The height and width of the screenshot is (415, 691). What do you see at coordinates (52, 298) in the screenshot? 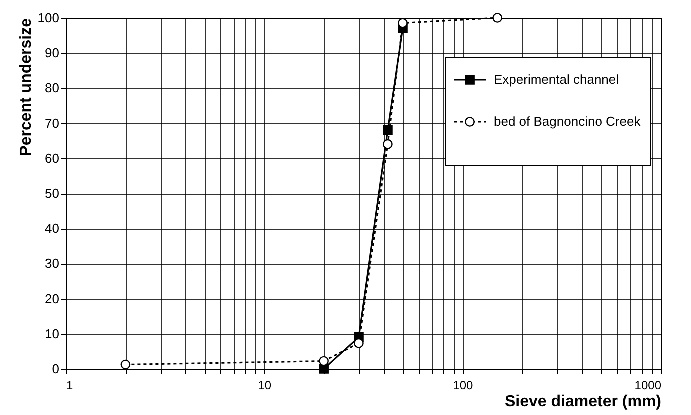
I see `y-tick-label: 20` at bounding box center [52, 298].